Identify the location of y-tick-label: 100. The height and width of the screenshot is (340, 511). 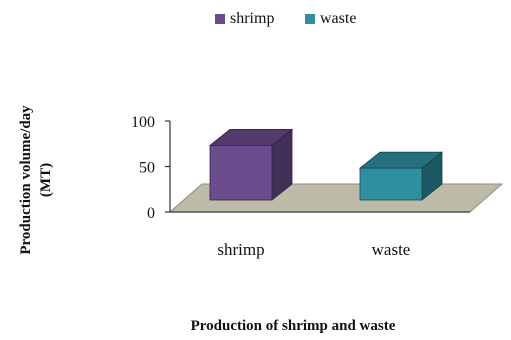
(143, 122).